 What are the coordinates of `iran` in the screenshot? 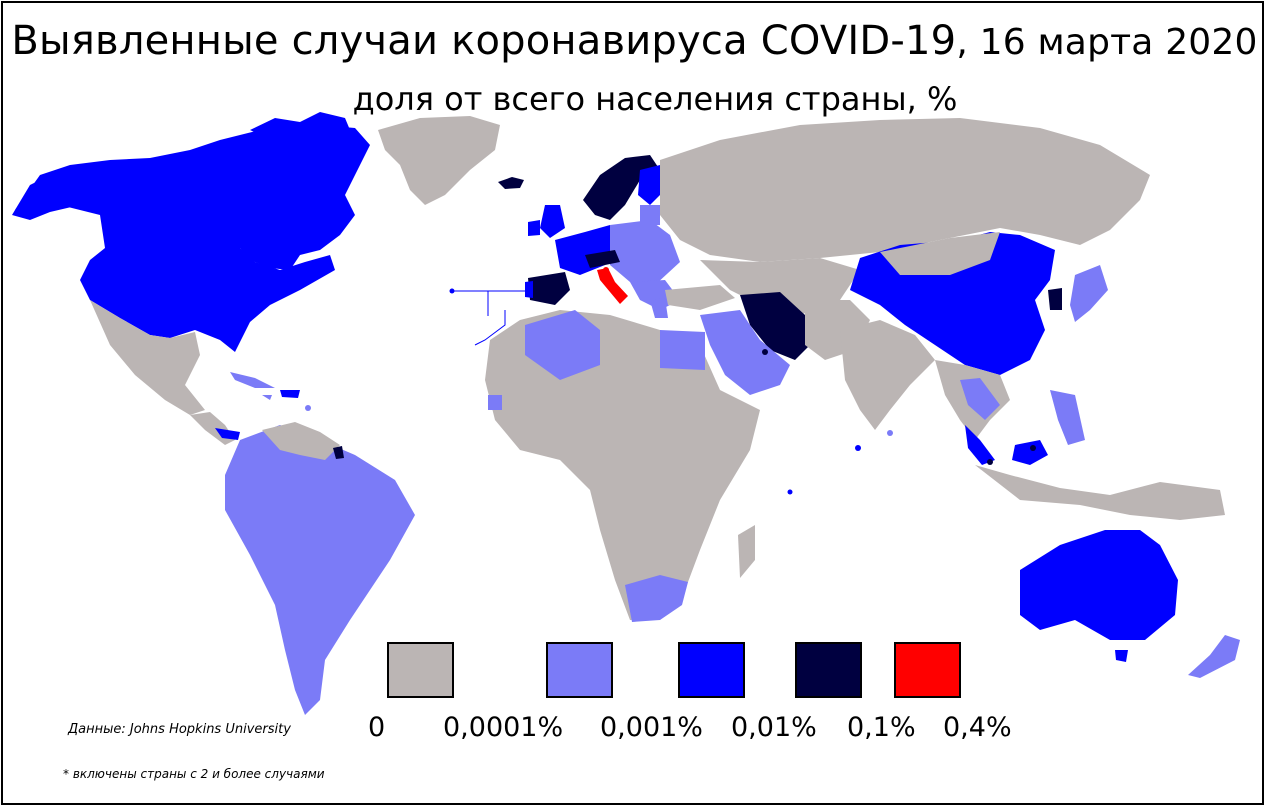 It's located at (775, 326).